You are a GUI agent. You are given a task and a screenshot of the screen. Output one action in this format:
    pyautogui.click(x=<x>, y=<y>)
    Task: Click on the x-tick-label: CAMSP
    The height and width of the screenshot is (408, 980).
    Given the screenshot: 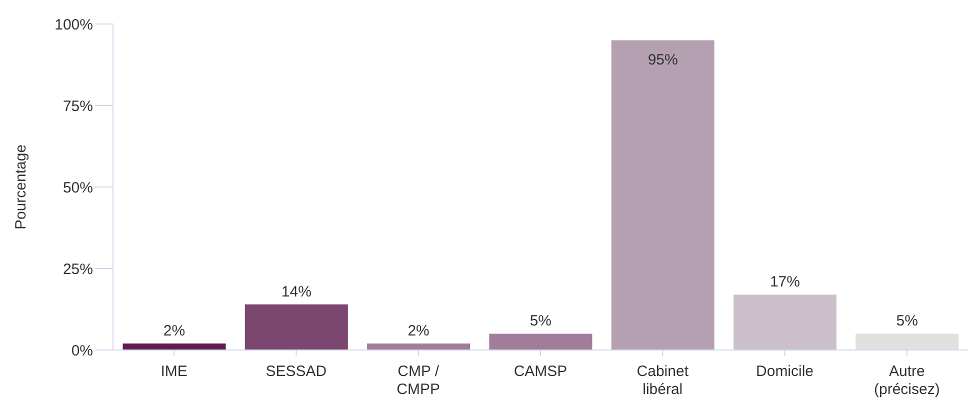 What is the action you would take?
    pyautogui.click(x=541, y=371)
    